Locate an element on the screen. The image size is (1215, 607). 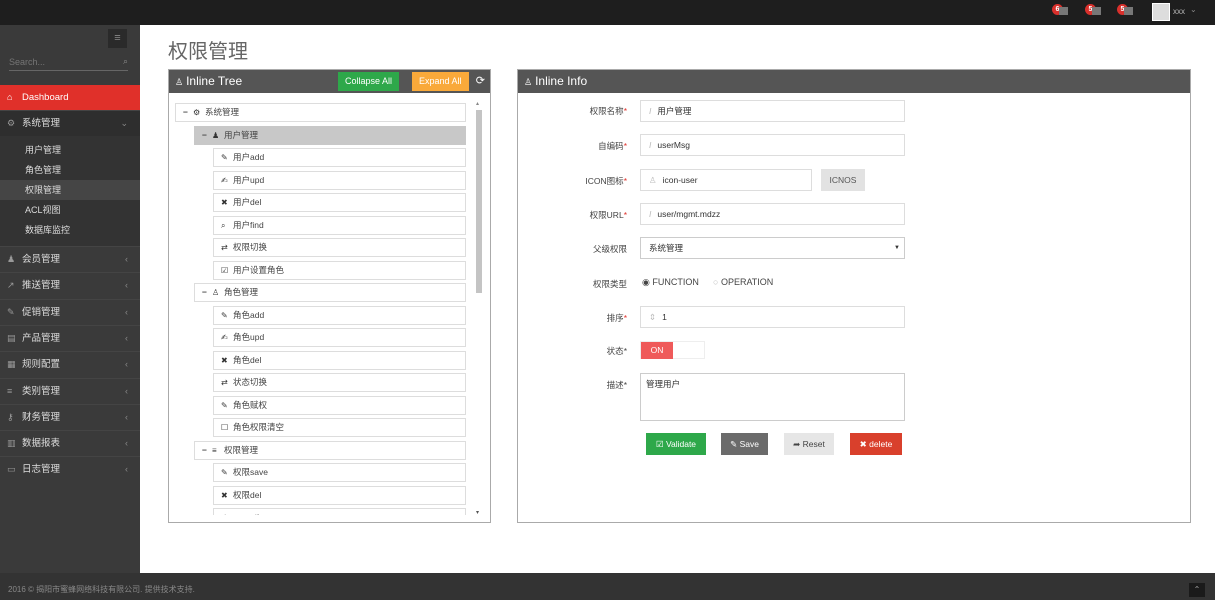
sidebar-item-label: 类别管理 is located at coordinates (41, 391).